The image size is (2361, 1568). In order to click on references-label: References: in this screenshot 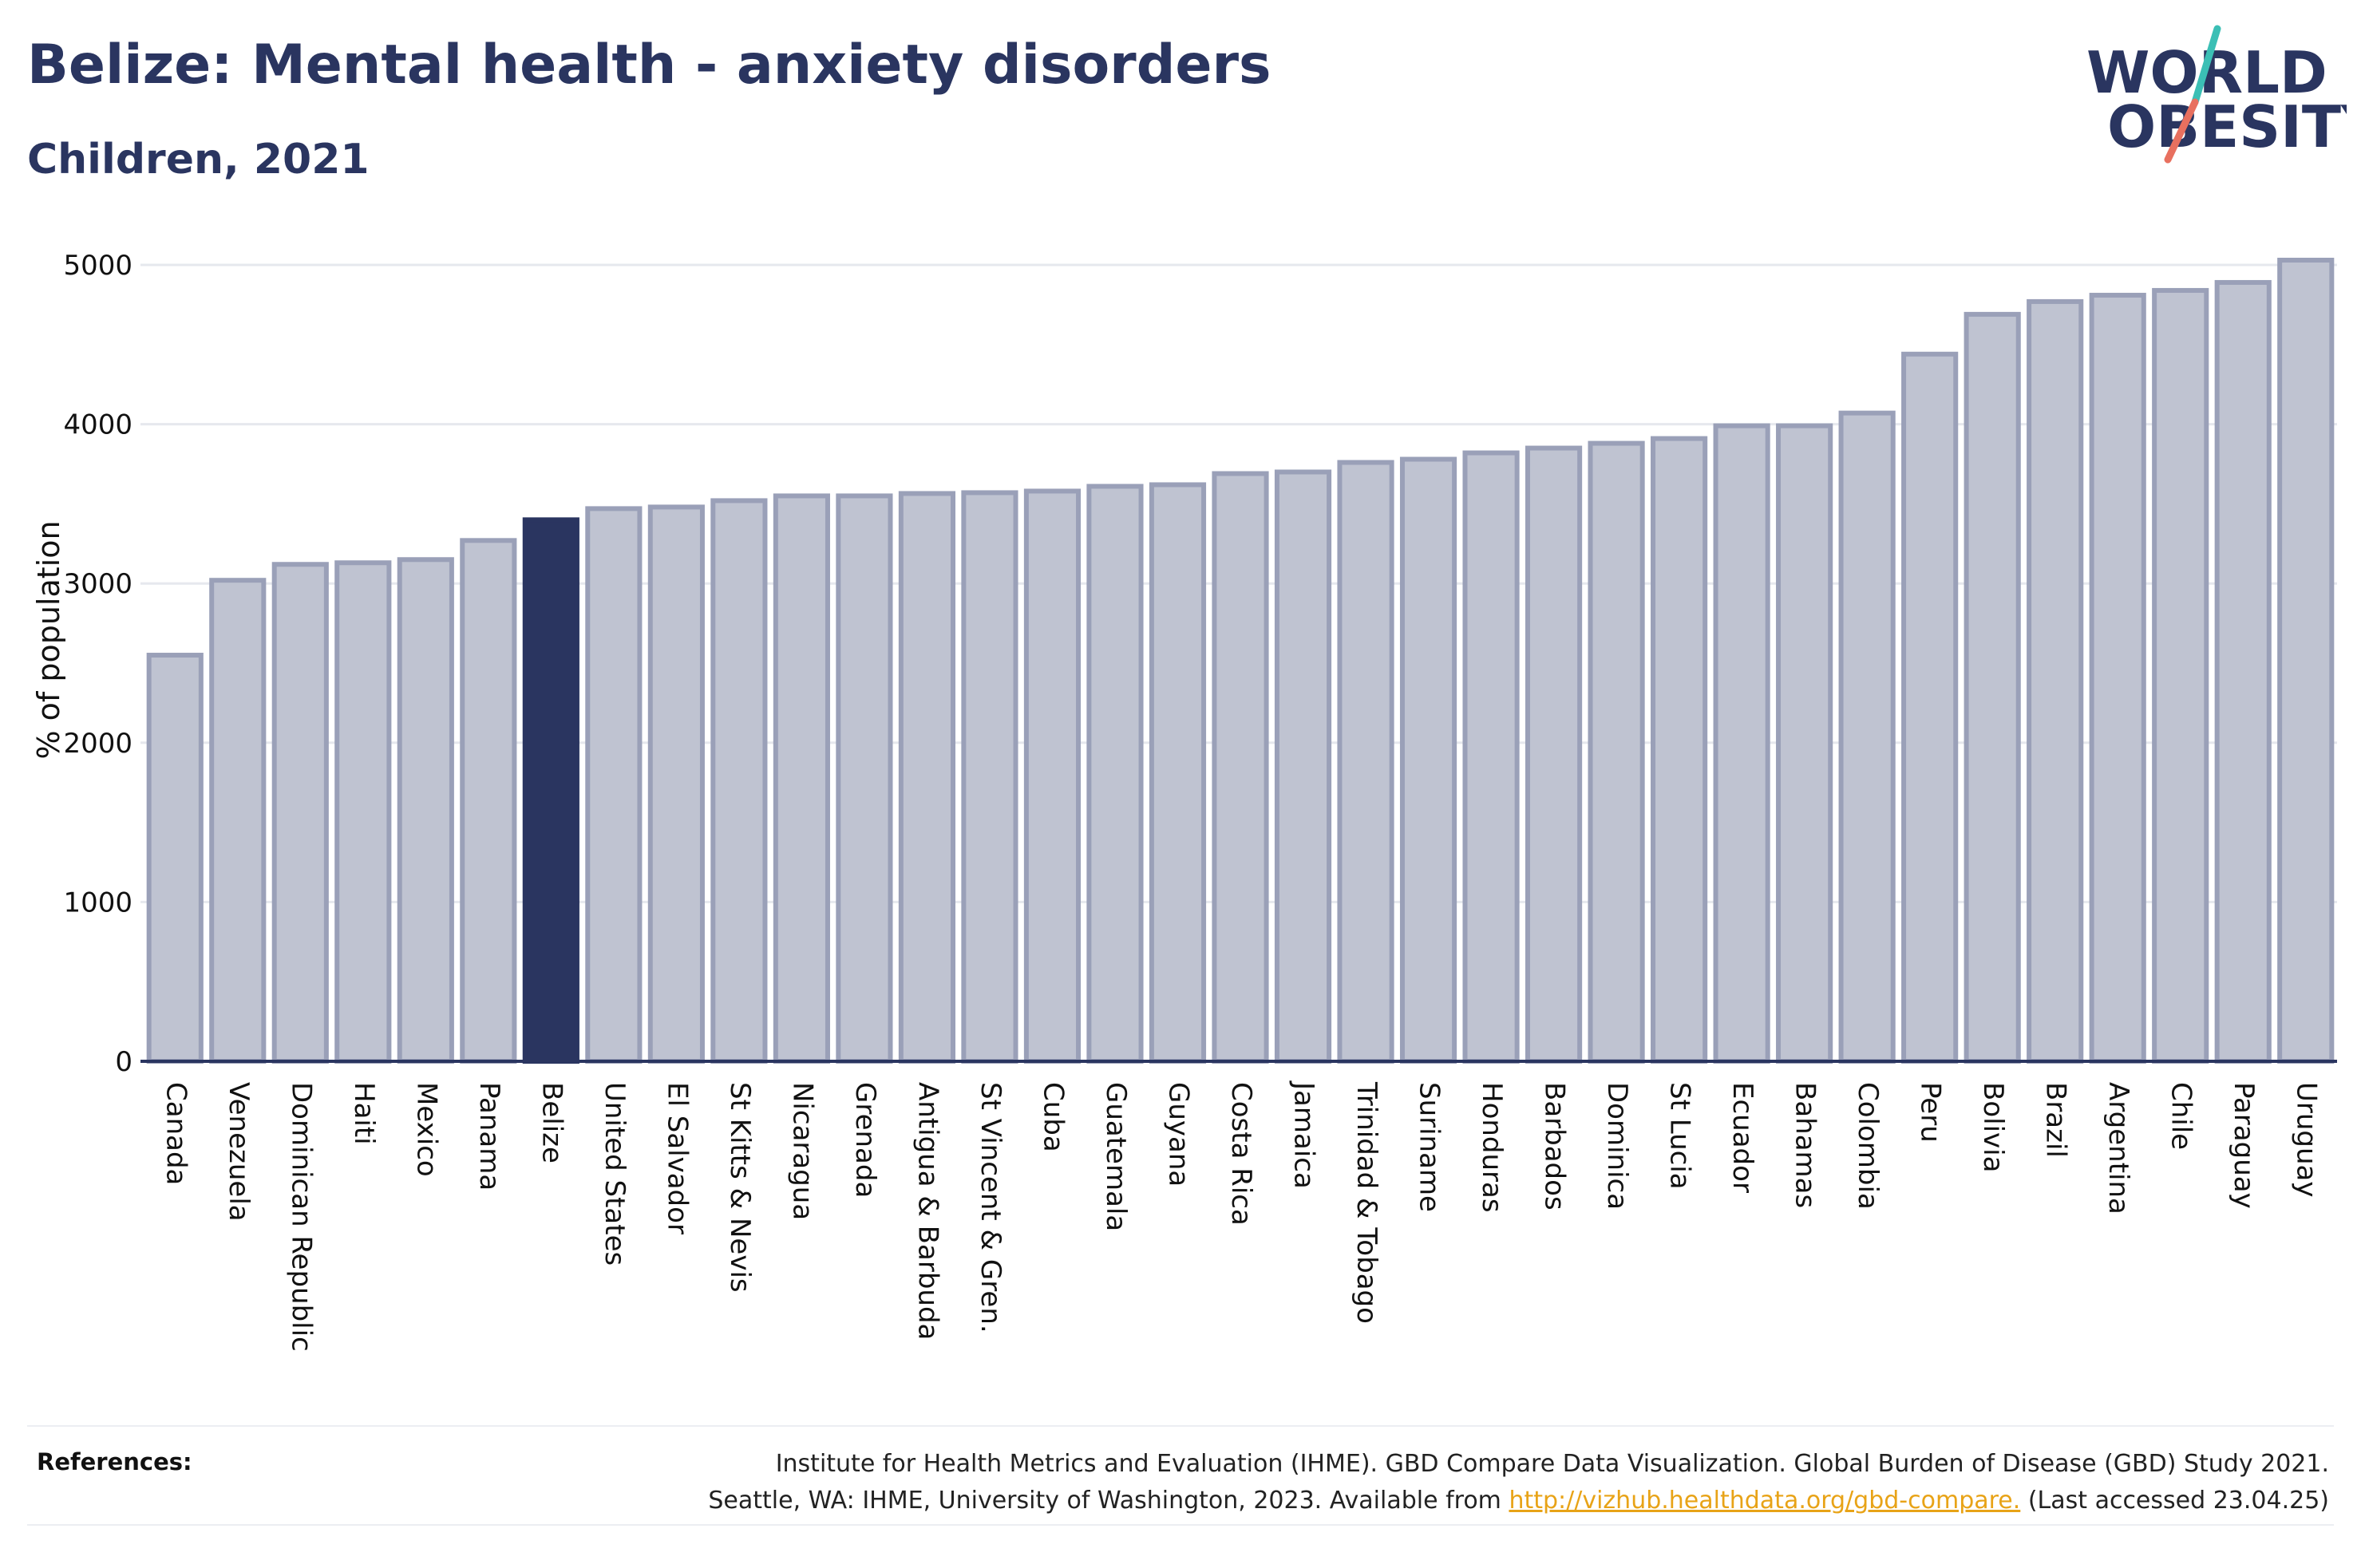, I will do `click(114, 1461)`.